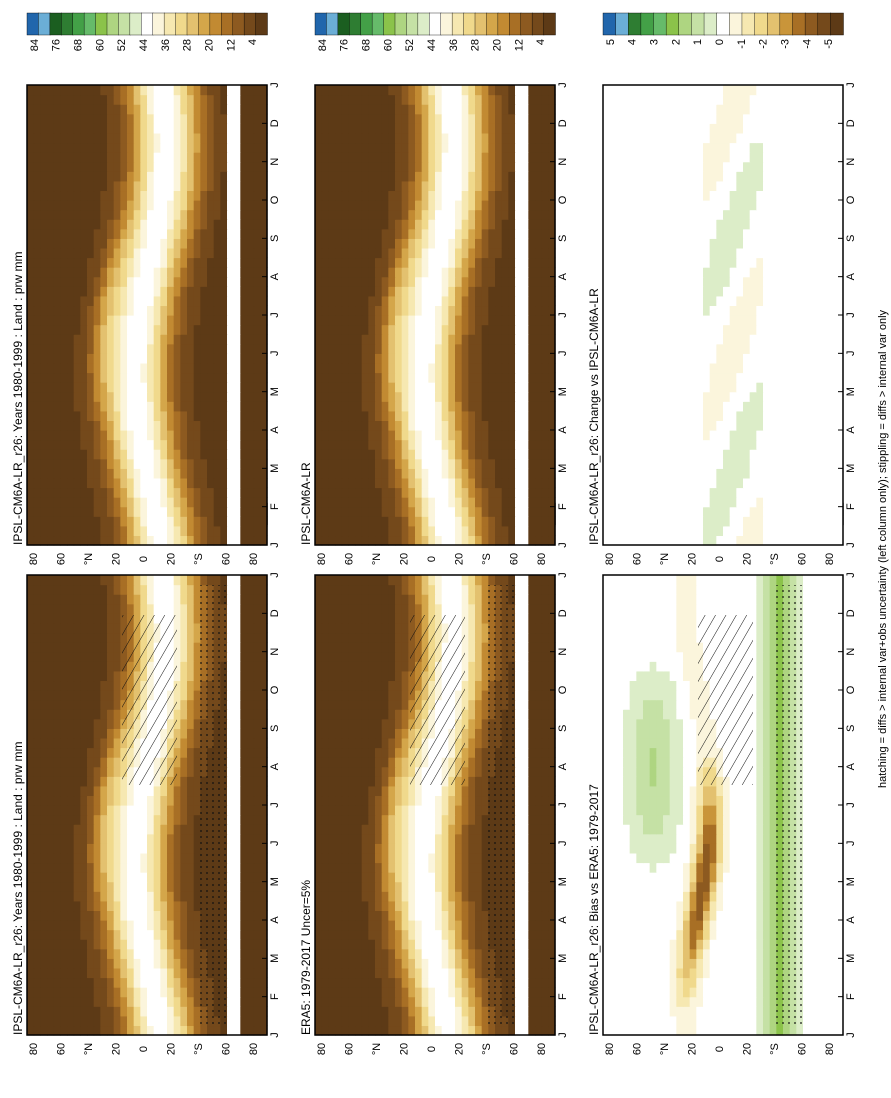 The image size is (891, 1098). What do you see at coordinates (275, 1035) in the screenshot?
I see `month-tick-label: J` at bounding box center [275, 1035].